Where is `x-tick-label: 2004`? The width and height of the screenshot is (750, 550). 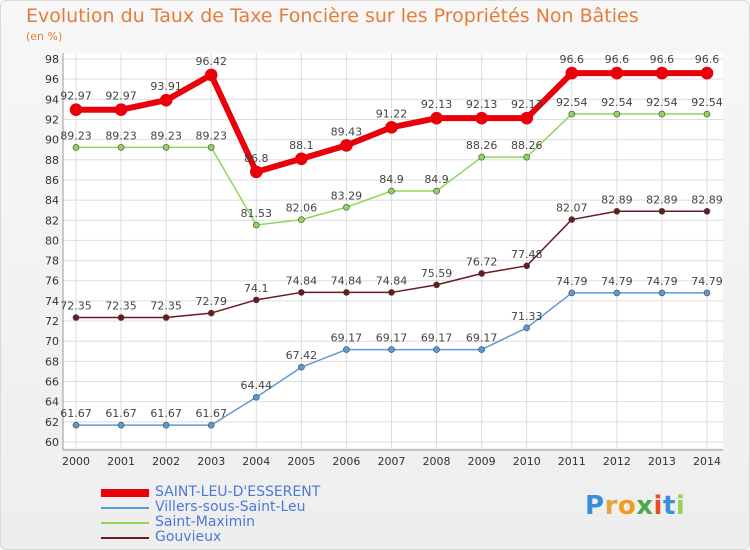 x-tick-label: 2004 is located at coordinates (256, 461).